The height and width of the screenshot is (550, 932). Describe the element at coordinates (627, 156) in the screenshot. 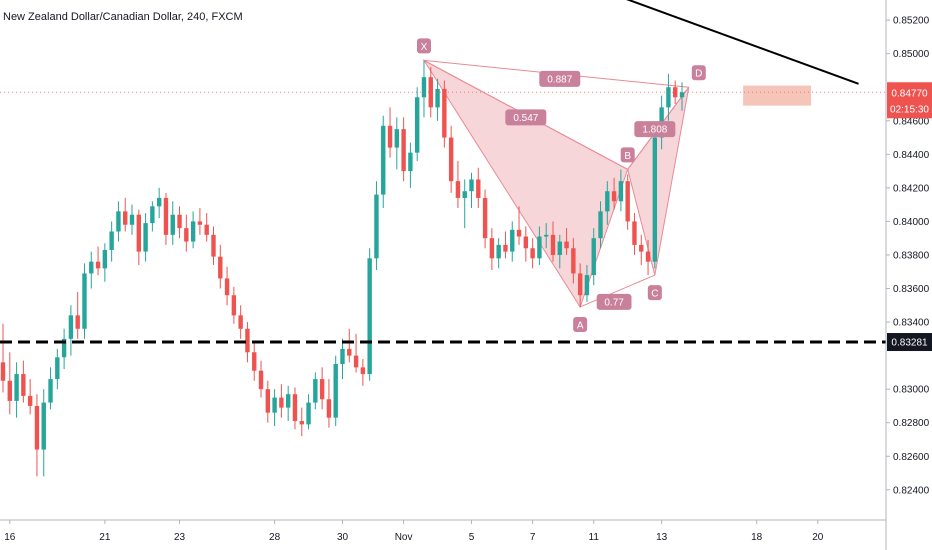

I see `pattern-point-b: B` at that location.